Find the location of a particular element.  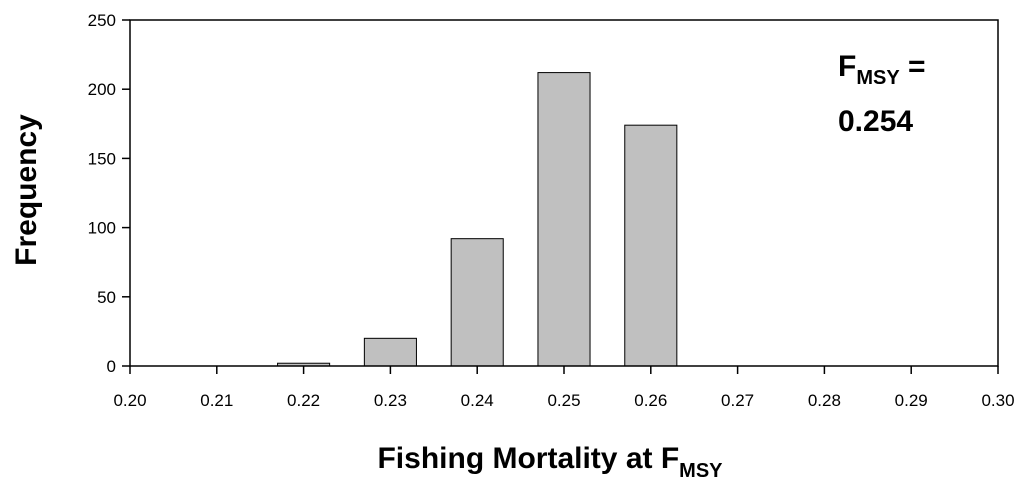

x-tick-label: 0.29 is located at coordinates (911, 400).